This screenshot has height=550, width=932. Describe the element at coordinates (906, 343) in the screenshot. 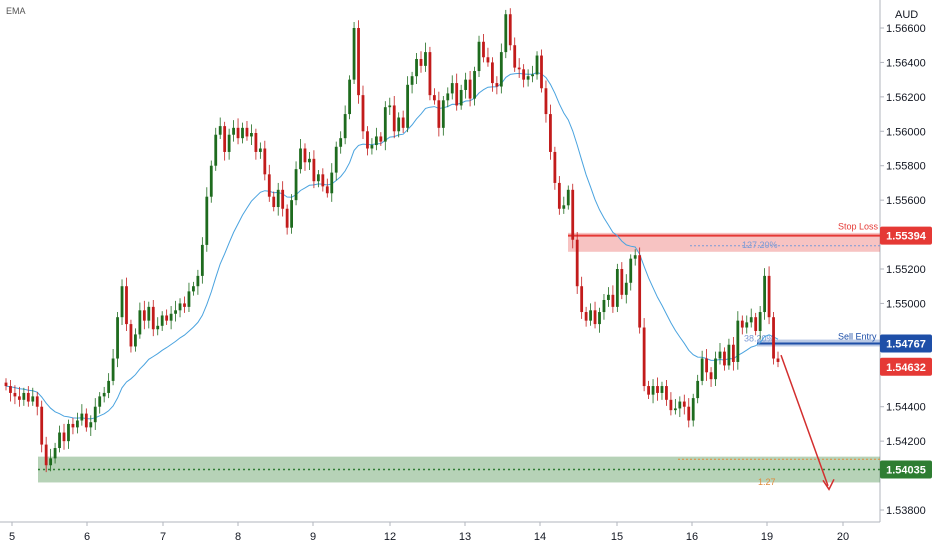

I see `sell-entry-badge-bg` at that location.